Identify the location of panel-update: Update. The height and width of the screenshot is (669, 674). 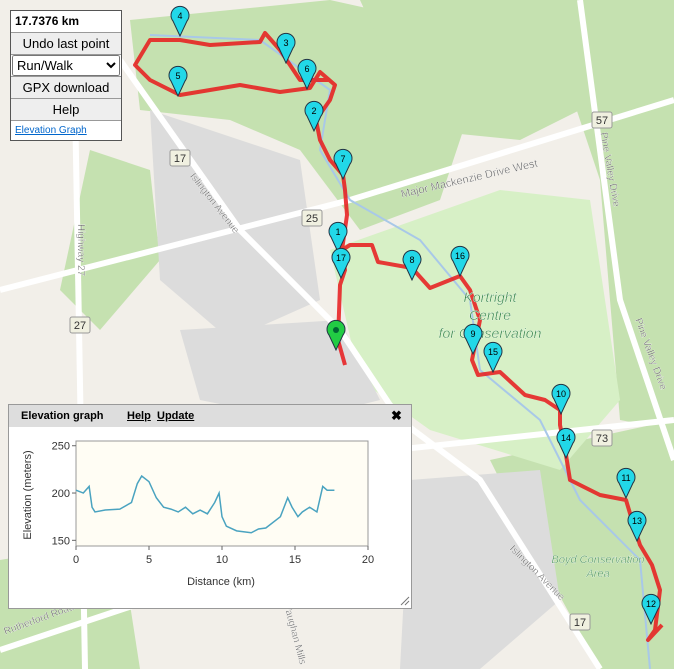
(176, 416).